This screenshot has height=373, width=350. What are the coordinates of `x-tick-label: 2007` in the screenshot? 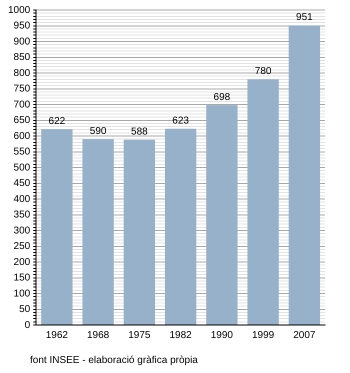 It's located at (304, 335).